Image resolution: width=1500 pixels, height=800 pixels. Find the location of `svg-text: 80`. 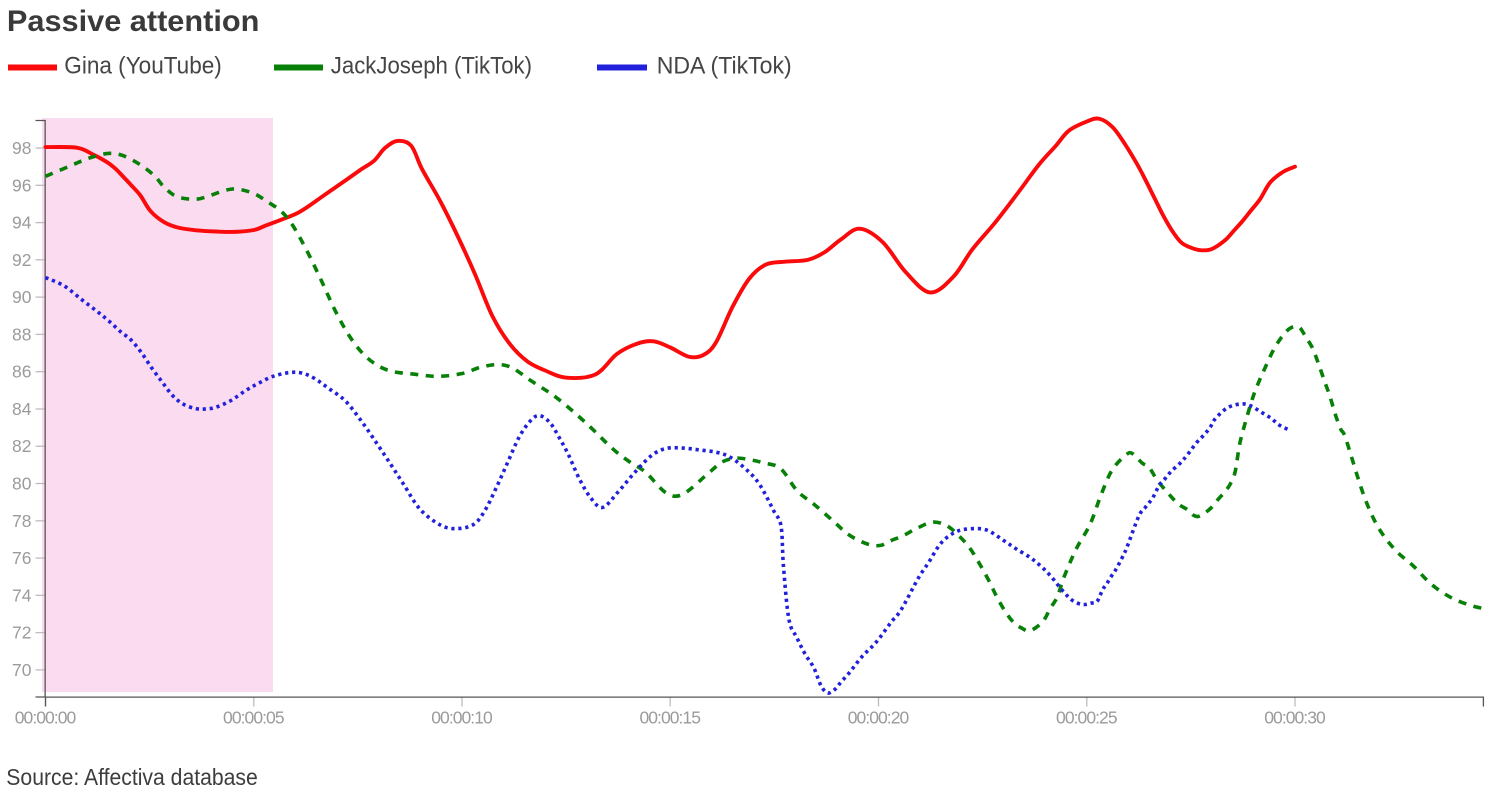

svg-text: 80 is located at coordinates (22, 484).